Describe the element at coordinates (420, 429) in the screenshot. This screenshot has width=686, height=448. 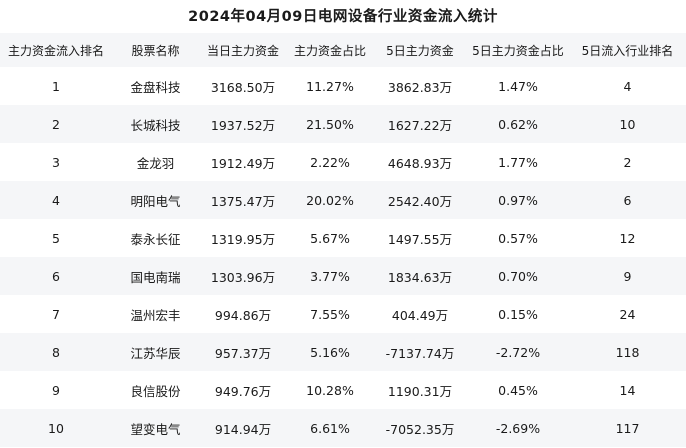
I see `table-cell: -7052.35万` at that location.